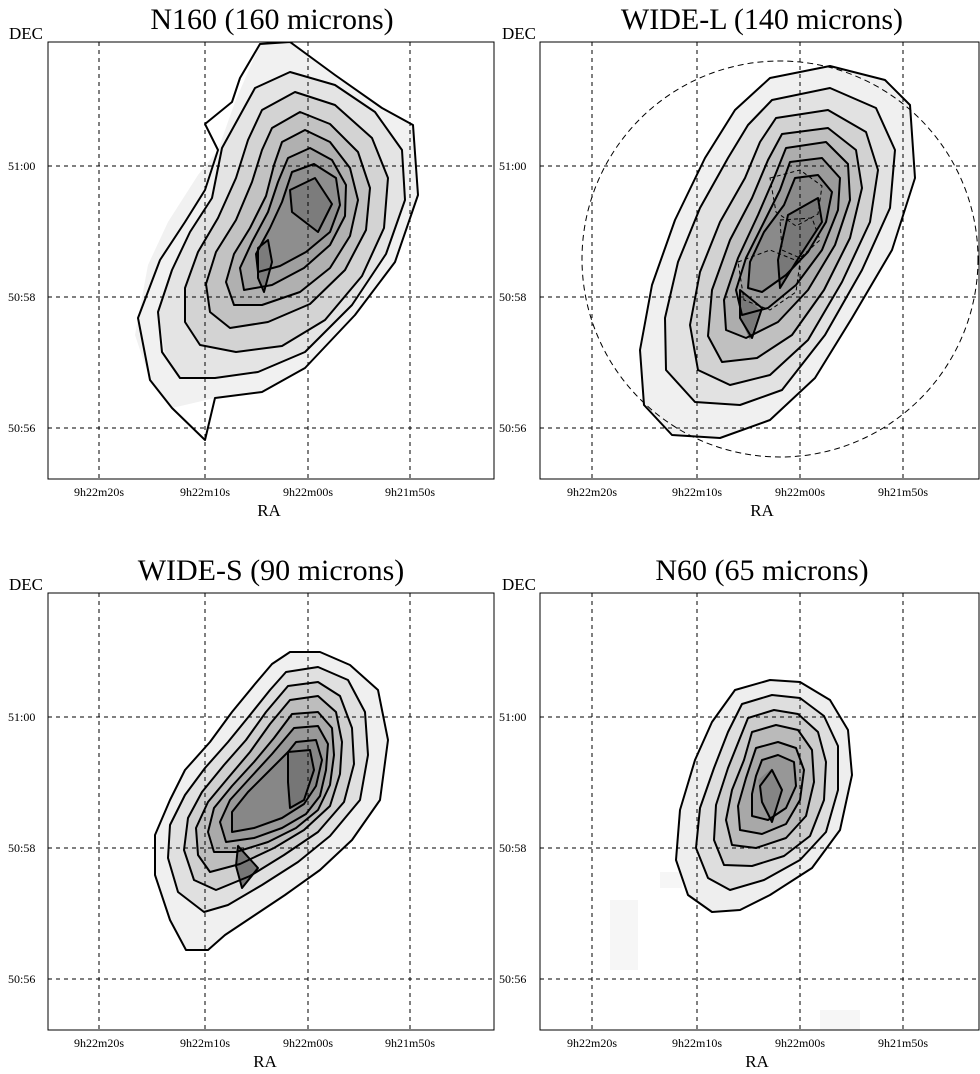  I want to click on n160-ylabel: DEC, so click(26, 33).